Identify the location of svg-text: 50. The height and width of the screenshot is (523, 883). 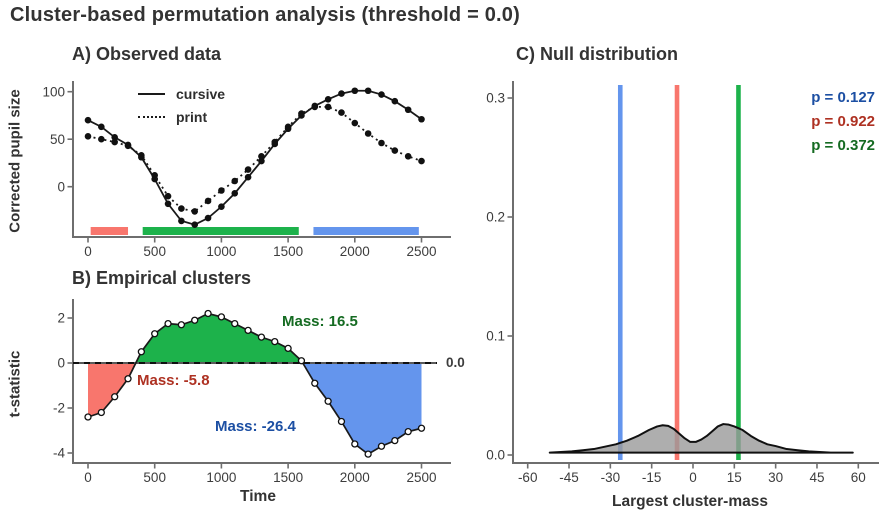
(57, 139).